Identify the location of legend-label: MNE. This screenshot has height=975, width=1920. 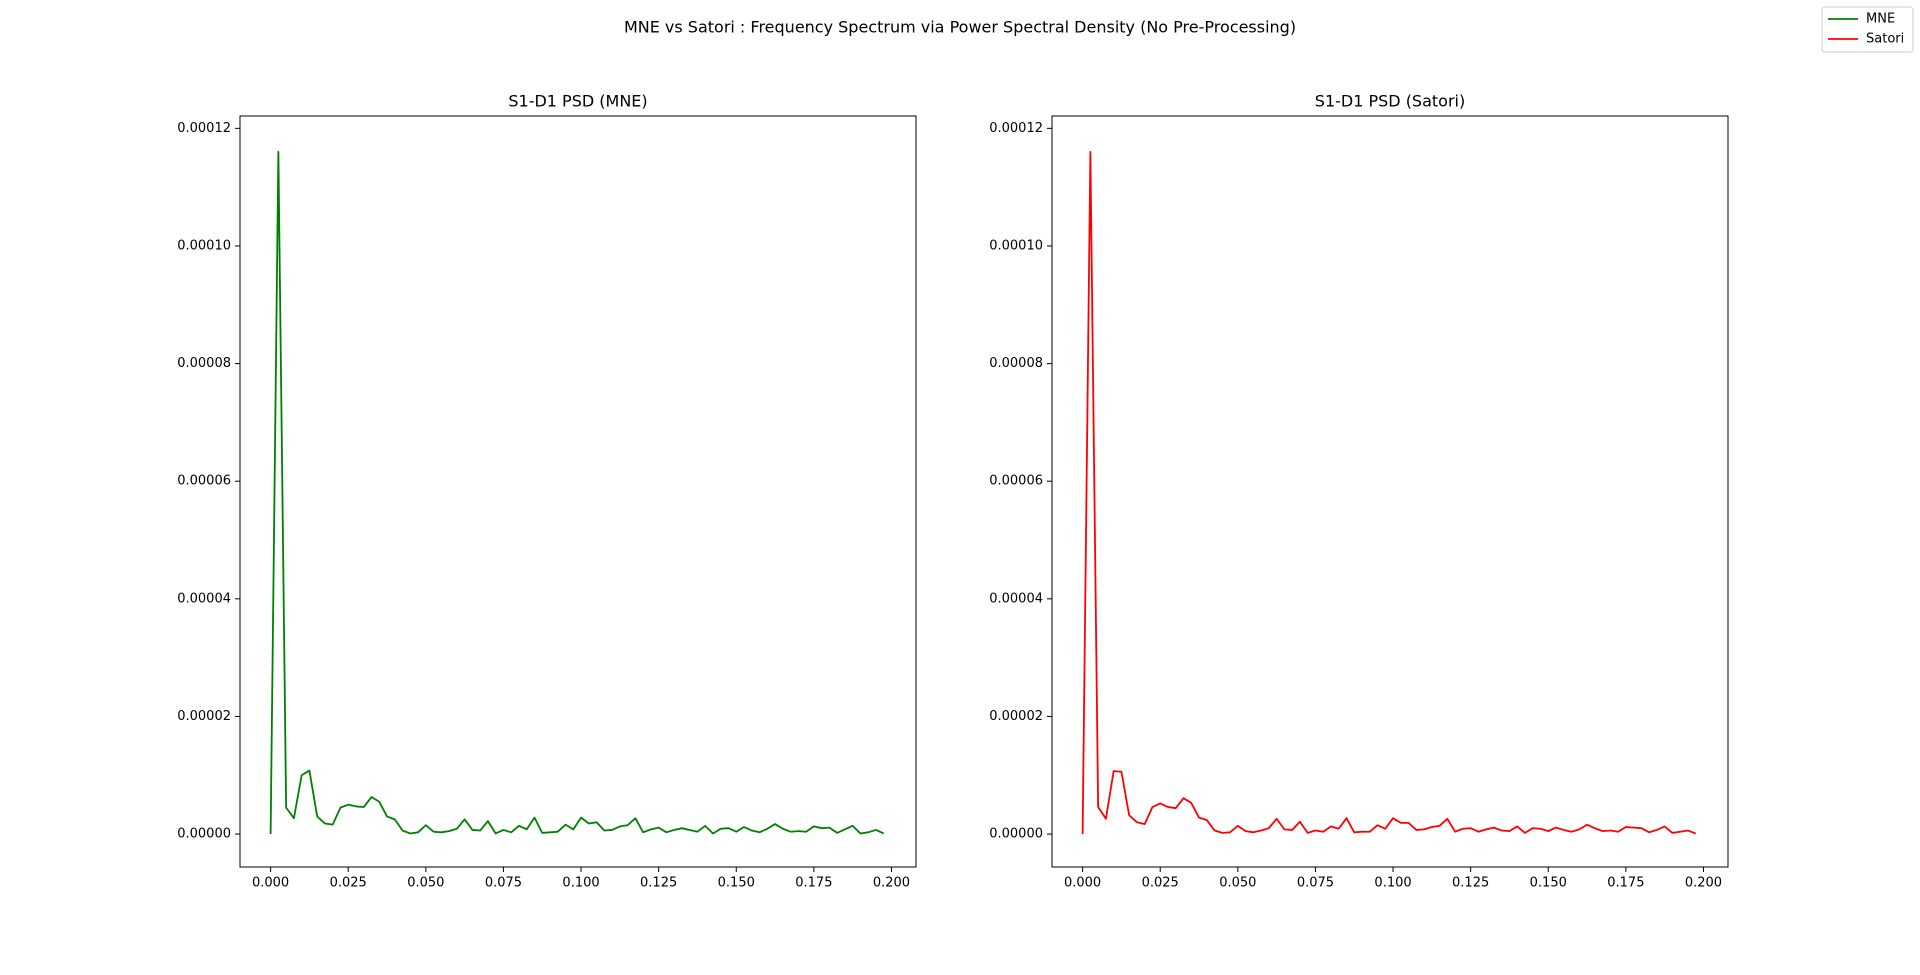
(1880, 19).